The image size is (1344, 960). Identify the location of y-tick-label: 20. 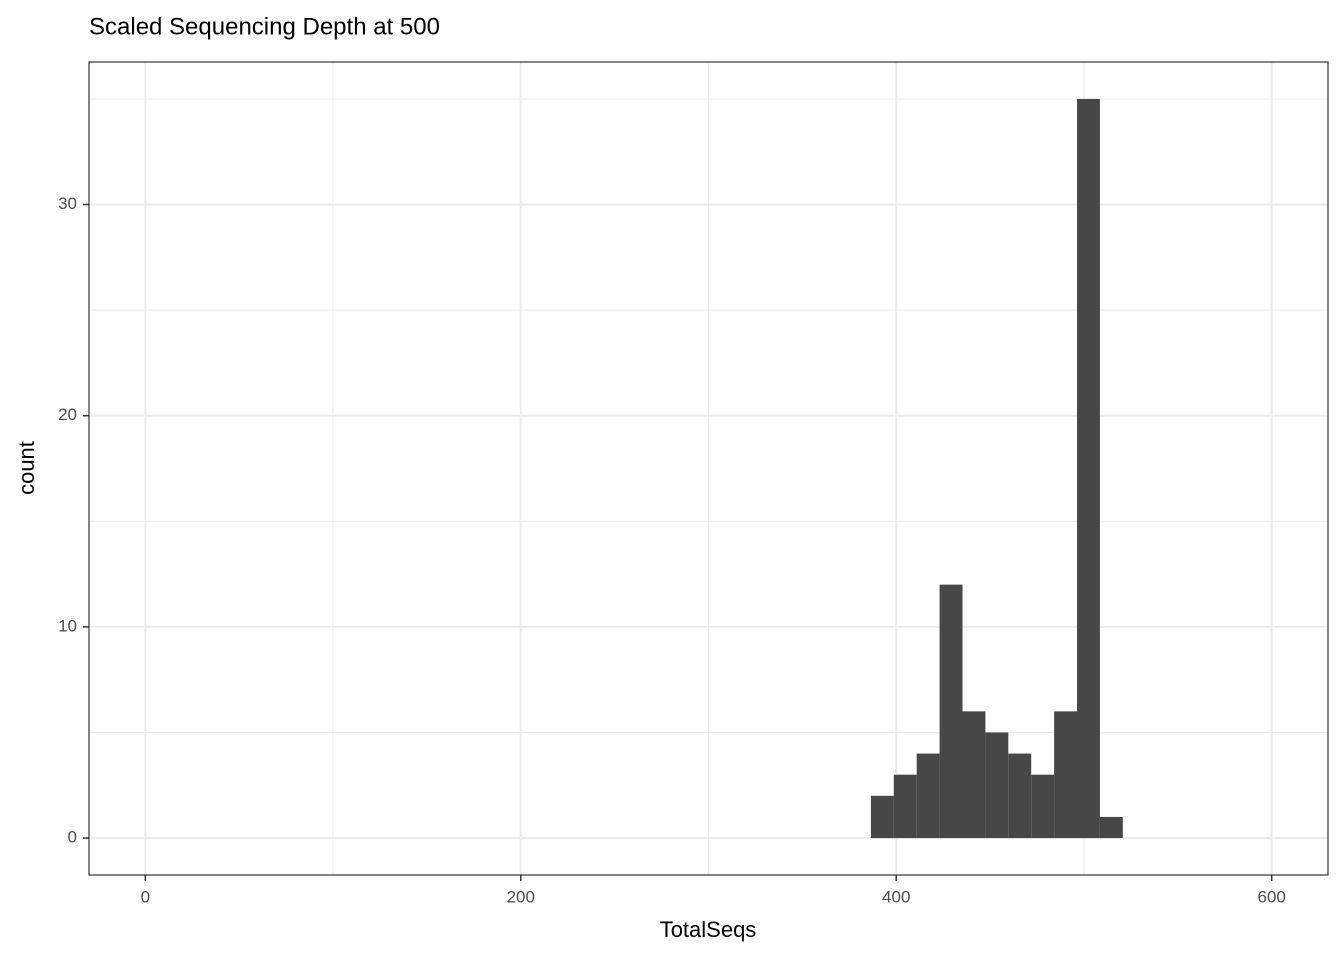
(67, 414).